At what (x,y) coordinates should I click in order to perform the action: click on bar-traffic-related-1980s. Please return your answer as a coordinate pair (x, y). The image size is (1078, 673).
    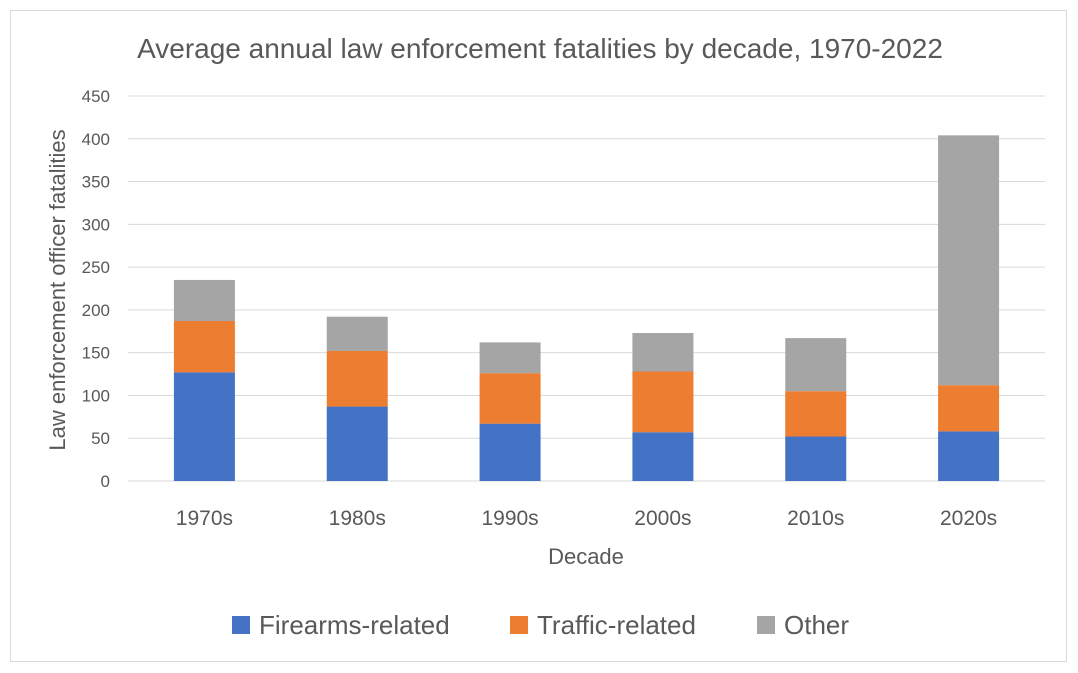
    Looking at the image, I should click on (357, 378).